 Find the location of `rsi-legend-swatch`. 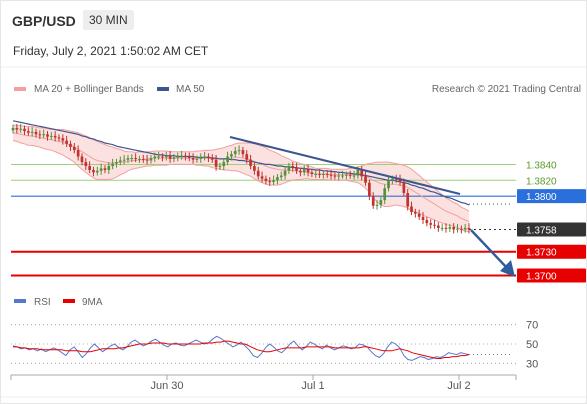

rsi-legend-swatch is located at coordinates (20, 301).